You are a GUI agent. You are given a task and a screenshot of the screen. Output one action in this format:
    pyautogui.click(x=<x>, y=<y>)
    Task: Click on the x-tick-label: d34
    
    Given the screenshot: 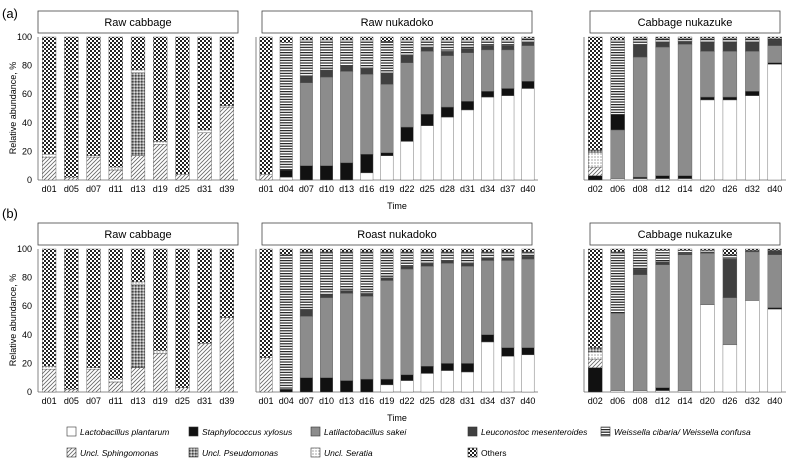 What is the action you would take?
    pyautogui.click(x=487, y=189)
    